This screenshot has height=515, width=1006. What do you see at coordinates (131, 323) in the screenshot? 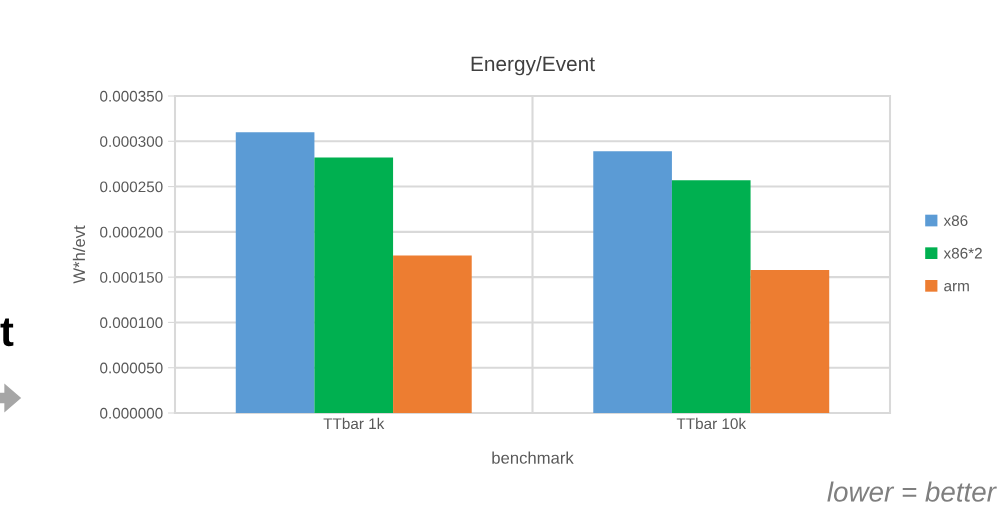
I see `y-tick-label: 0.000100` at bounding box center [131, 323].